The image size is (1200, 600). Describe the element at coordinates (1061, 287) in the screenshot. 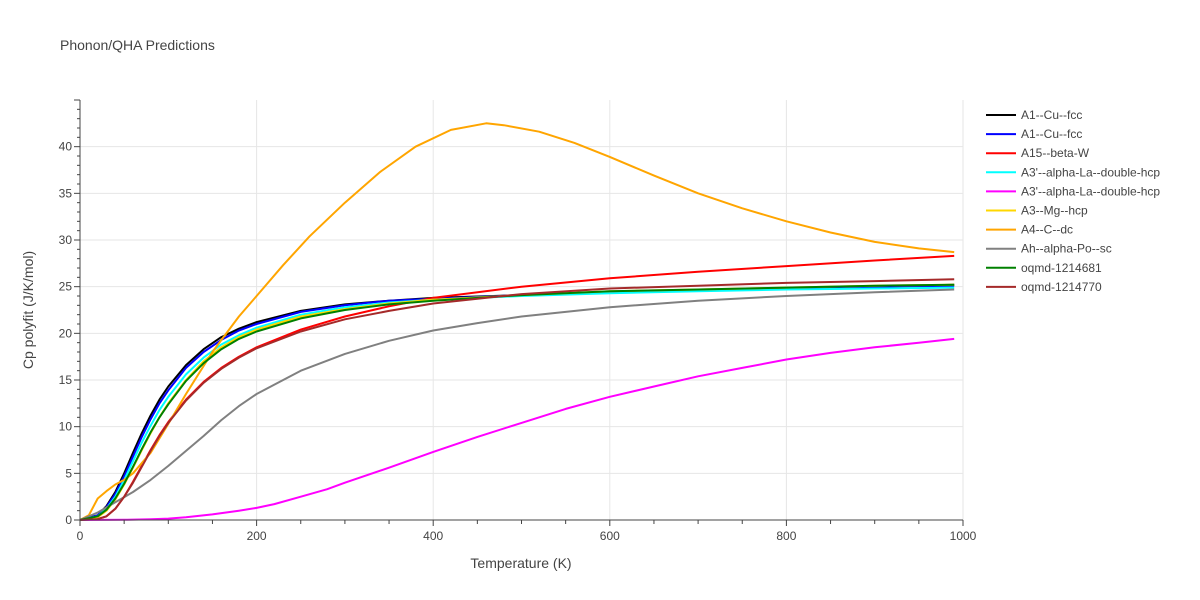

I see `legend-label: oqmd-1214770` at that location.